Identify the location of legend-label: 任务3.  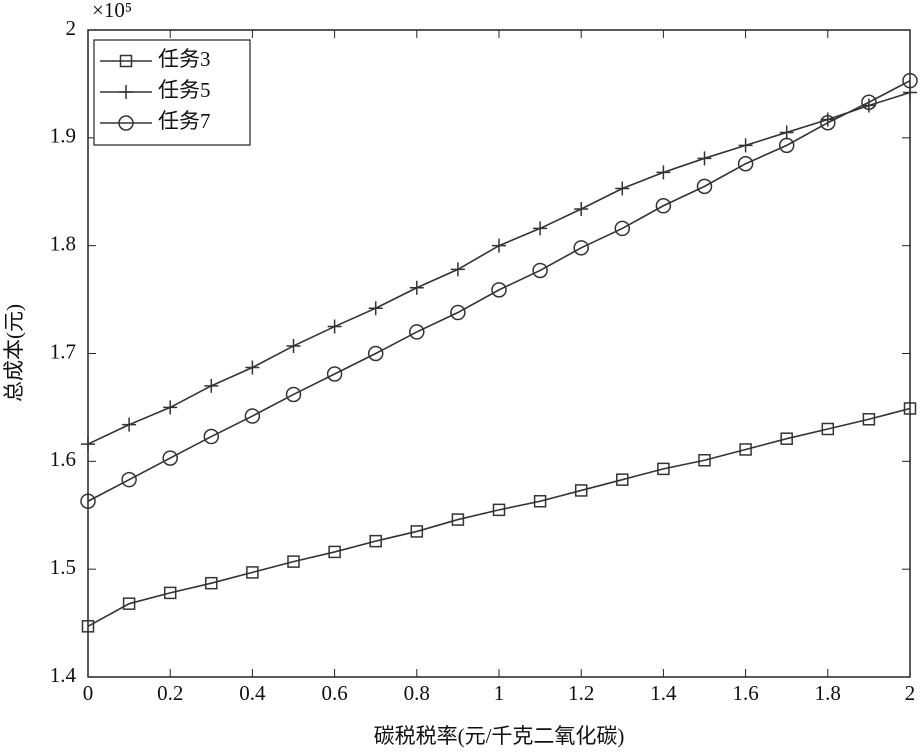
(184, 59).